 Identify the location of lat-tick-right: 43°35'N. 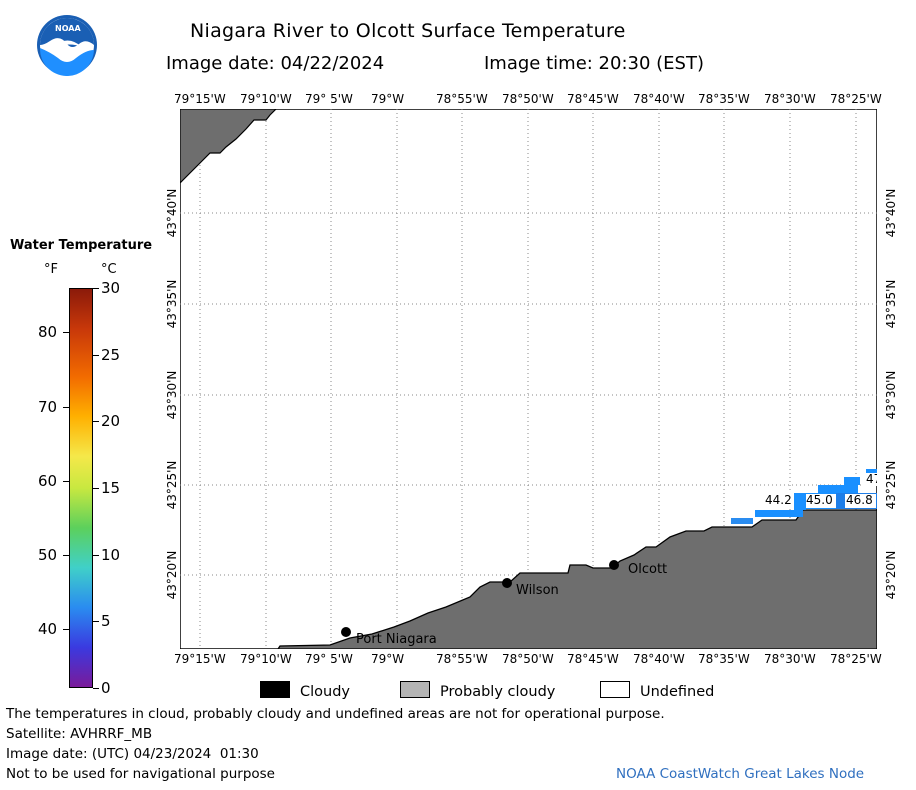
(891, 304).